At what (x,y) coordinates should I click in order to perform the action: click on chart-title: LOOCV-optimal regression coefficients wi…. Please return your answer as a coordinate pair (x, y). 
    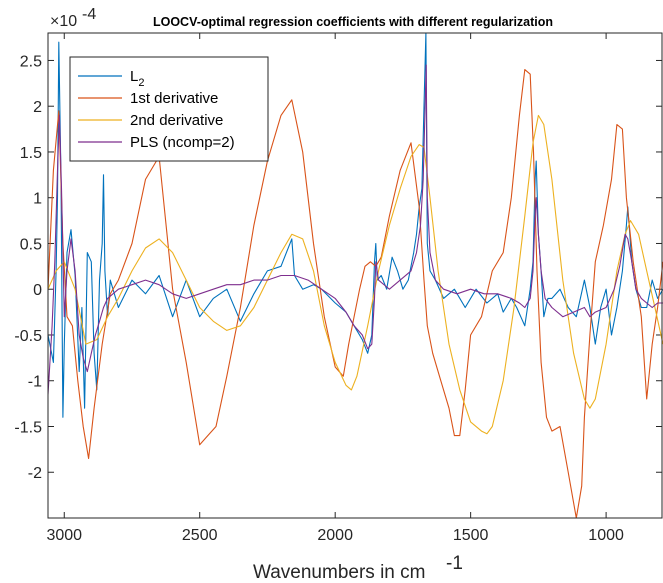
    Looking at the image, I should click on (353, 22).